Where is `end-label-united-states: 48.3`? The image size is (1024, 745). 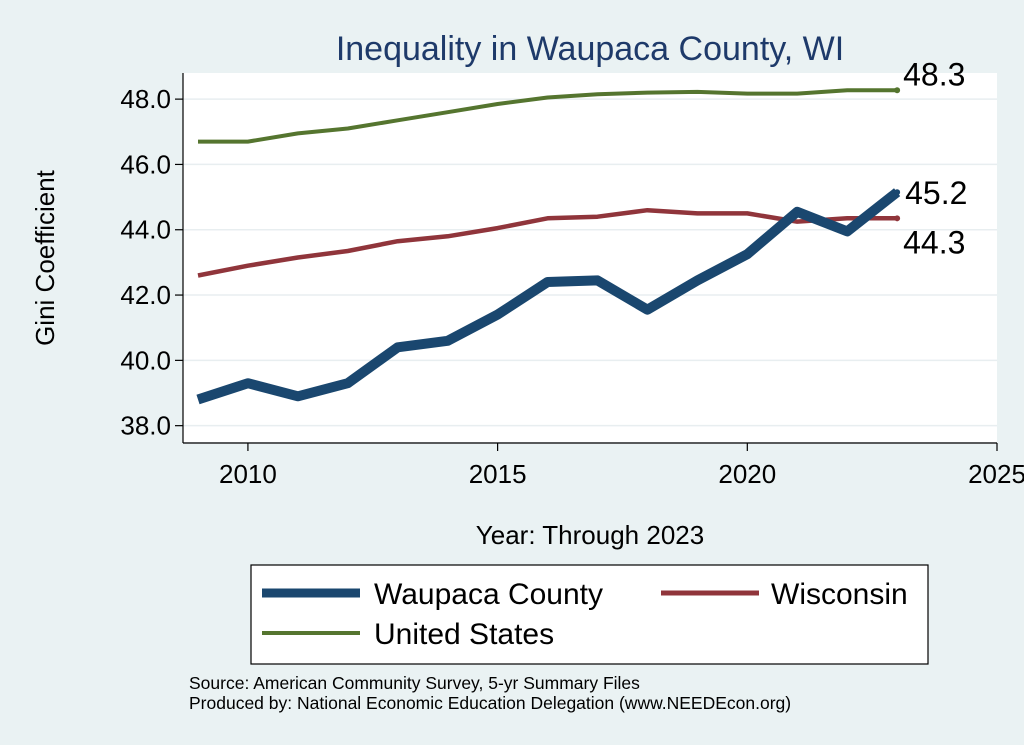
end-label-united-states: 48.3 is located at coordinates (934, 74).